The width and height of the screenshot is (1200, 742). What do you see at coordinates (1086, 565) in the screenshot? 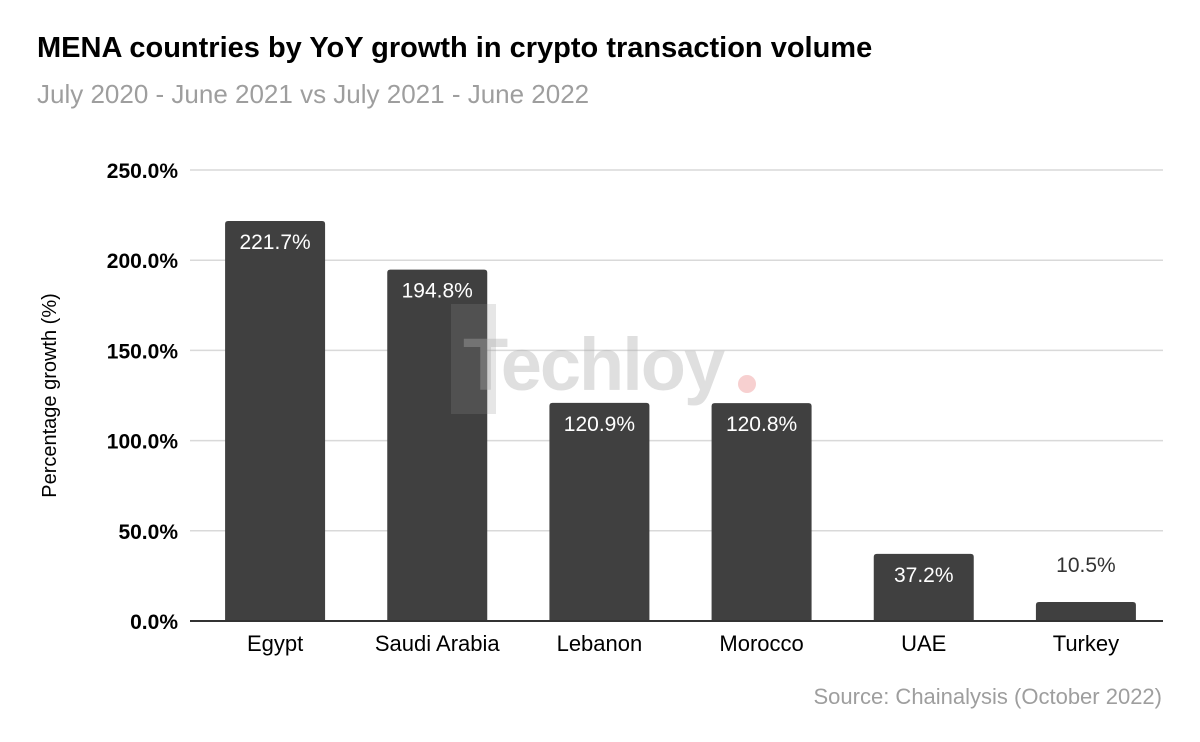
I see `data-label: 10.5%` at bounding box center [1086, 565].